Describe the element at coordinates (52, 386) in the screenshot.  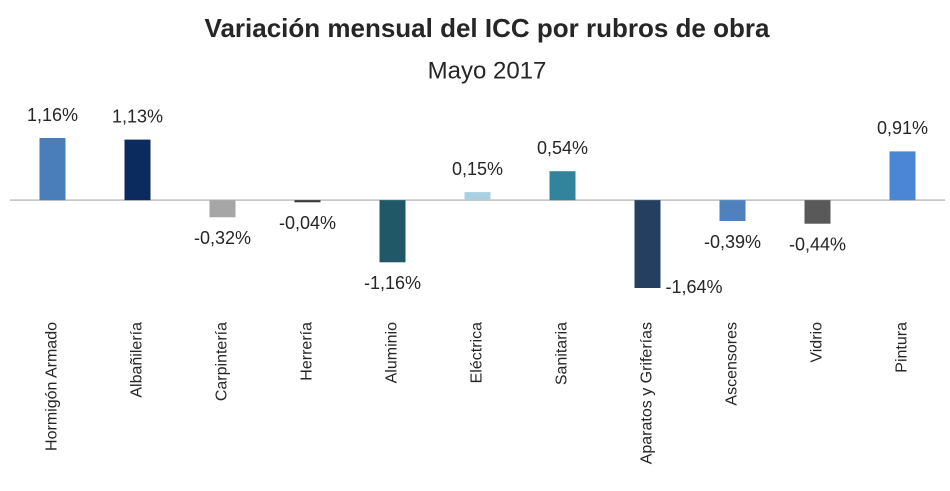
I see `x-tick-label: Hormigón Armado` at that location.